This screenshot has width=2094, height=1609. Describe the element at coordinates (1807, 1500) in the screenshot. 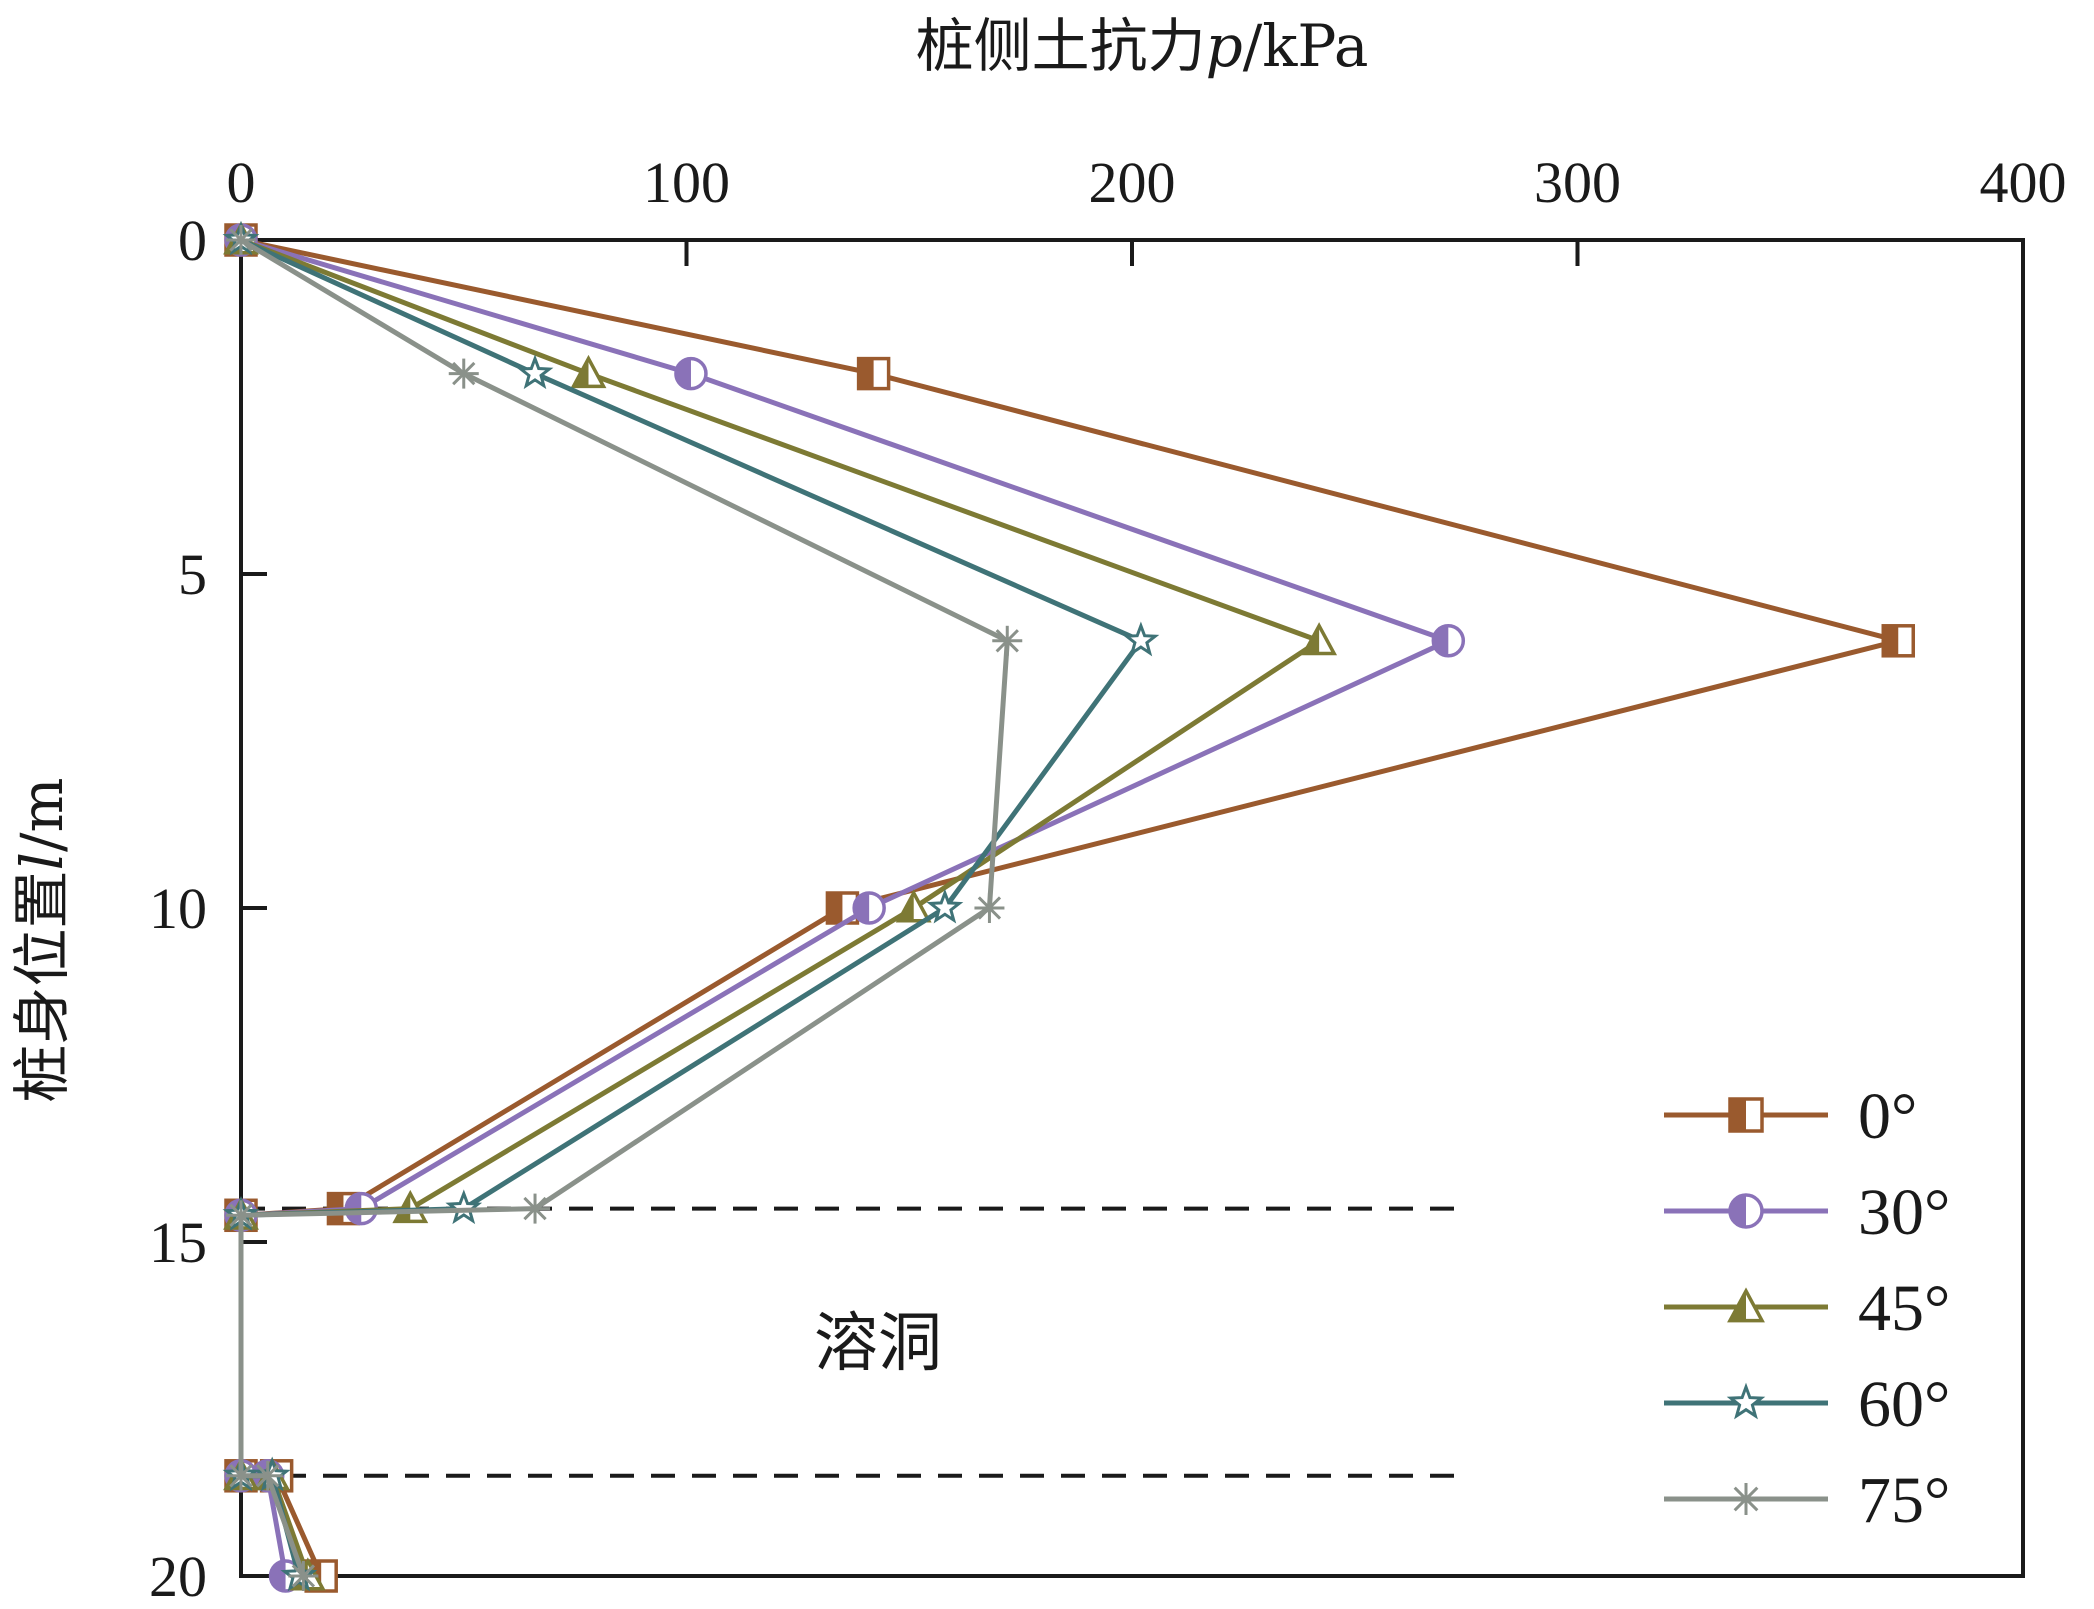

I see `legend-item: 75°` at that location.